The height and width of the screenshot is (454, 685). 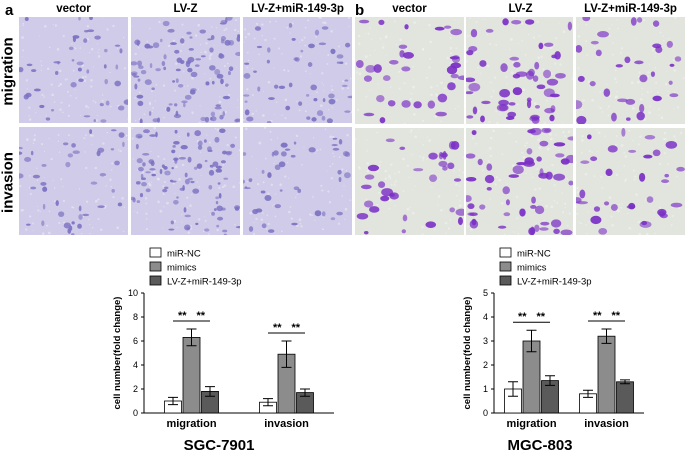 I want to click on micrograph-b-migration-lvz, so click(x=519, y=70).